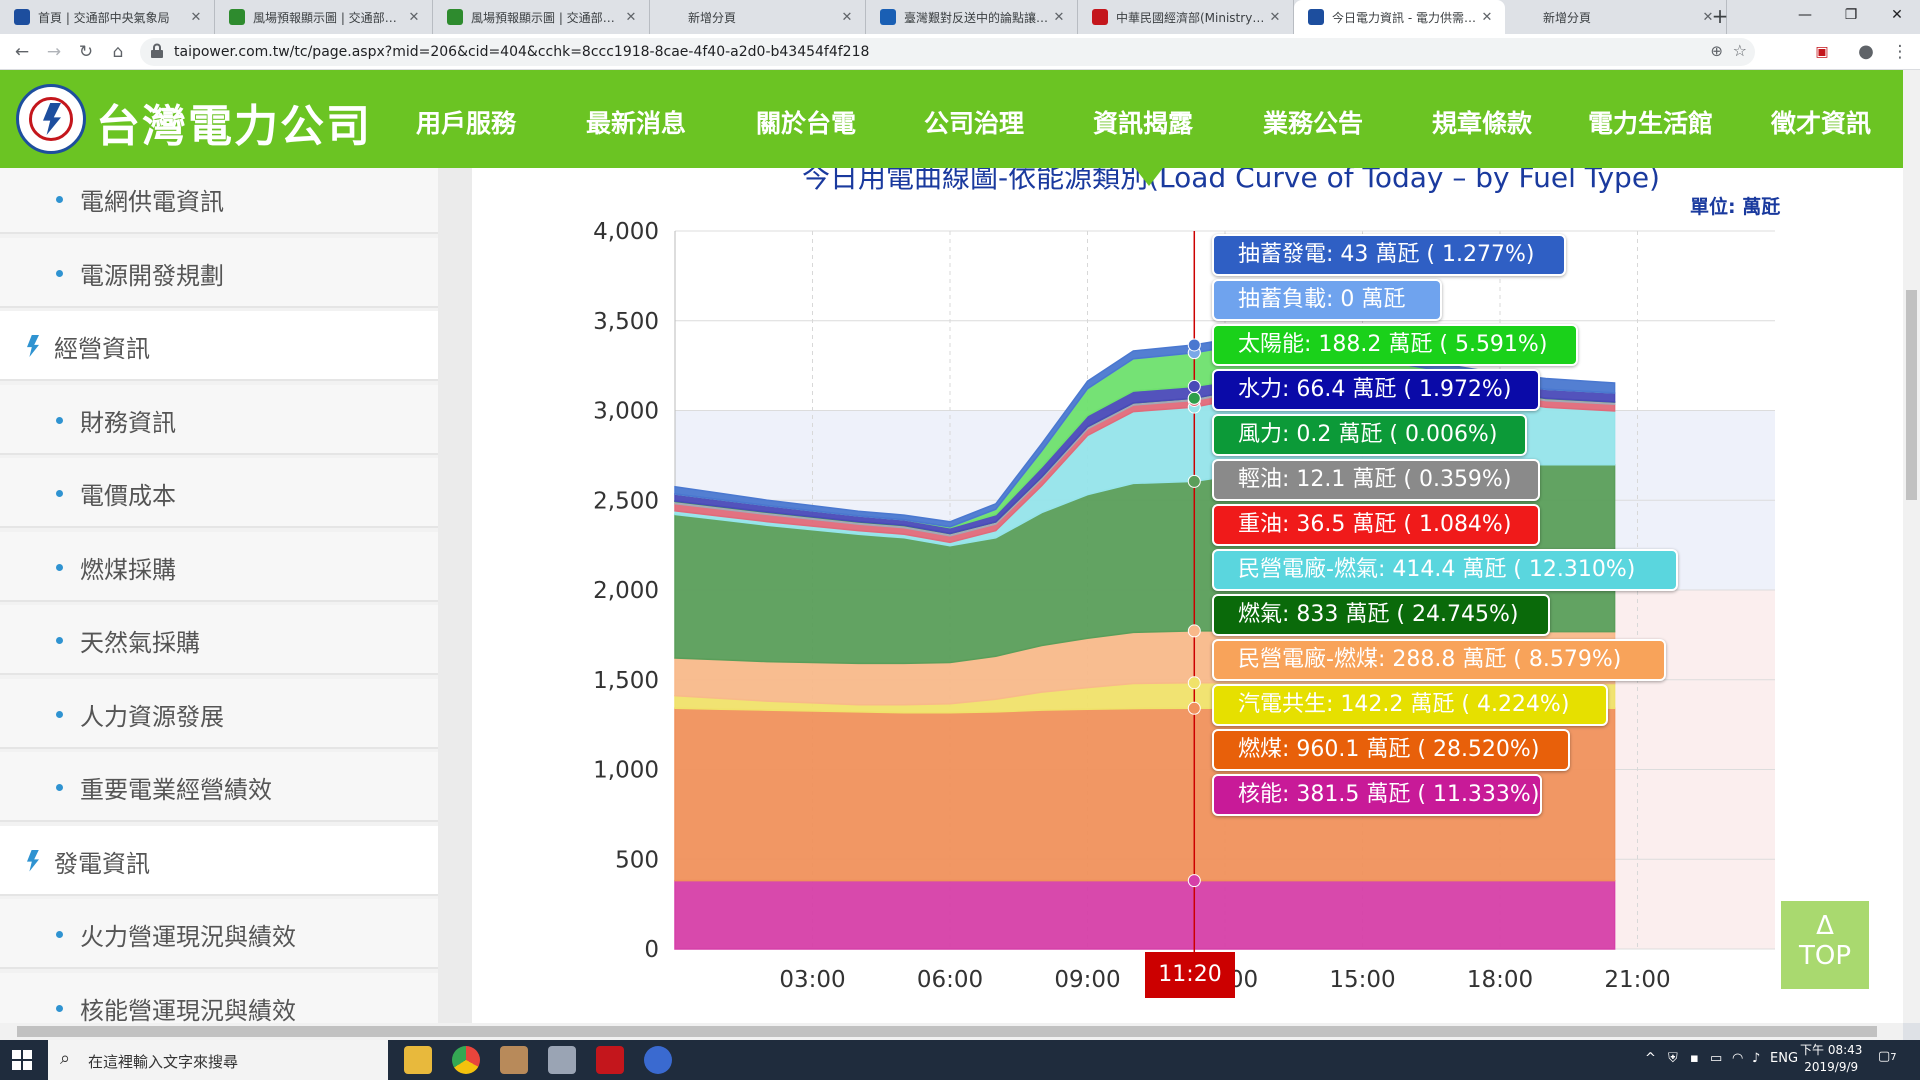 The image size is (1920, 1080). Describe the element at coordinates (1900, 52) in the screenshot. I see `menu-kebab-icon: ⋮` at that location.